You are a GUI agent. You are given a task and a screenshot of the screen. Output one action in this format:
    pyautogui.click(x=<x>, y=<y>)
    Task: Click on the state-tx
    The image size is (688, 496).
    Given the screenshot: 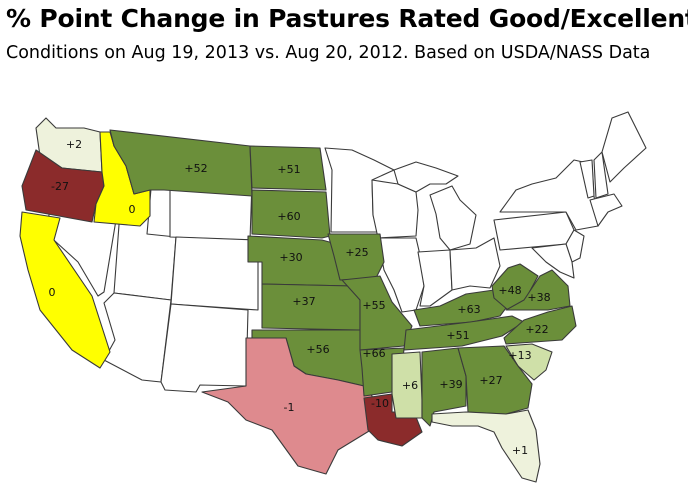 What is the action you would take?
    pyautogui.click(x=288, y=406)
    